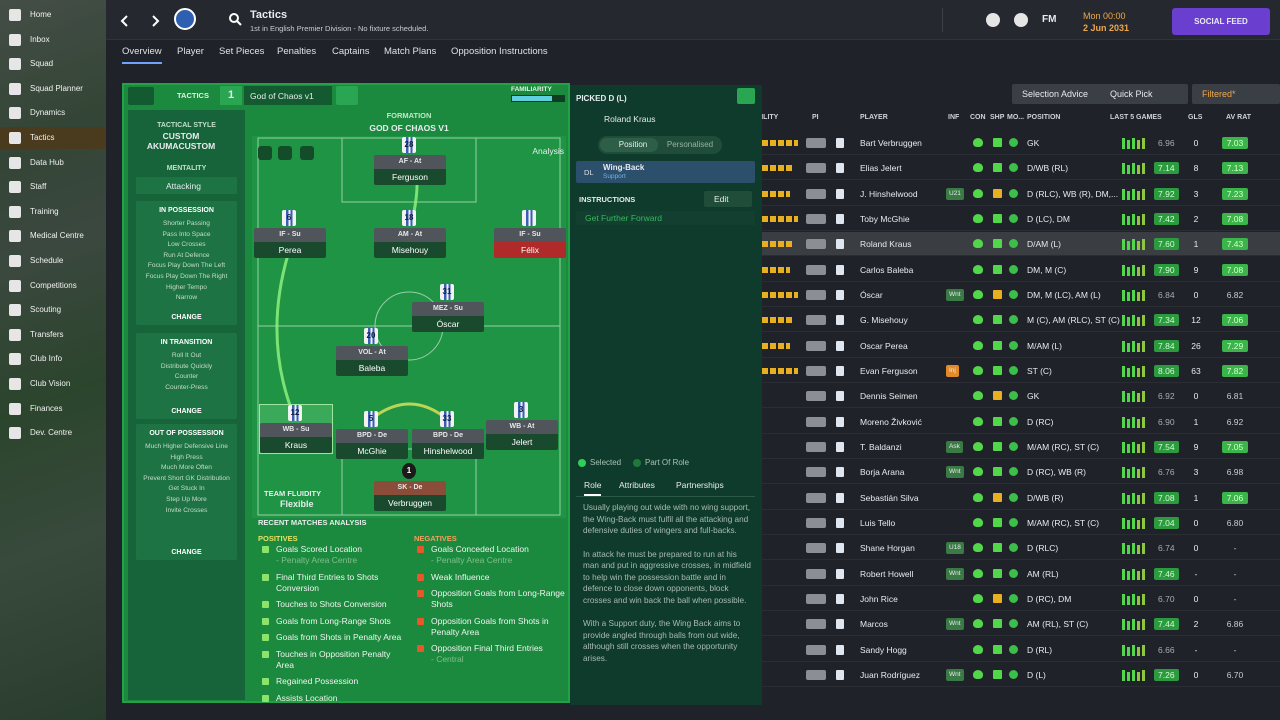 The height and width of the screenshot is (720, 1280). What do you see at coordinates (1021, 574) in the screenshot?
I see `table-row: Robert Howell Wnt AM (RL) 7.46 - -` at bounding box center [1021, 574].